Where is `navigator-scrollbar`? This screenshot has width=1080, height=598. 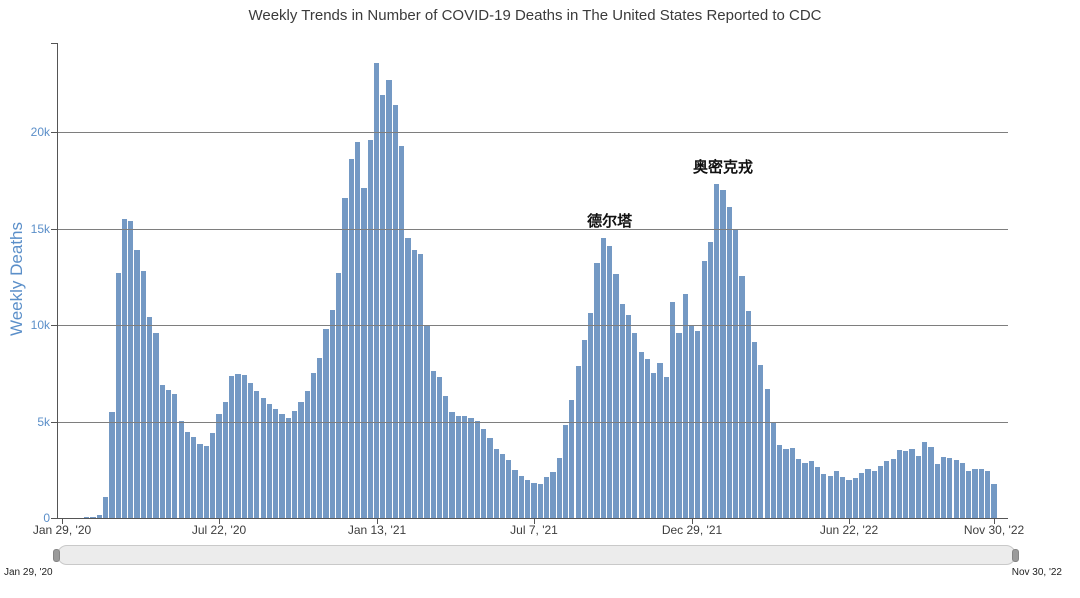 navigator-scrollbar is located at coordinates (536, 555).